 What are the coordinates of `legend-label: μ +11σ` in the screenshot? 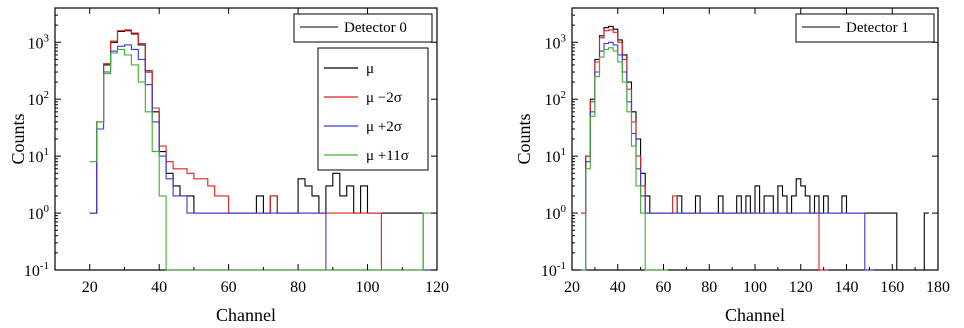 It's located at (387, 156).